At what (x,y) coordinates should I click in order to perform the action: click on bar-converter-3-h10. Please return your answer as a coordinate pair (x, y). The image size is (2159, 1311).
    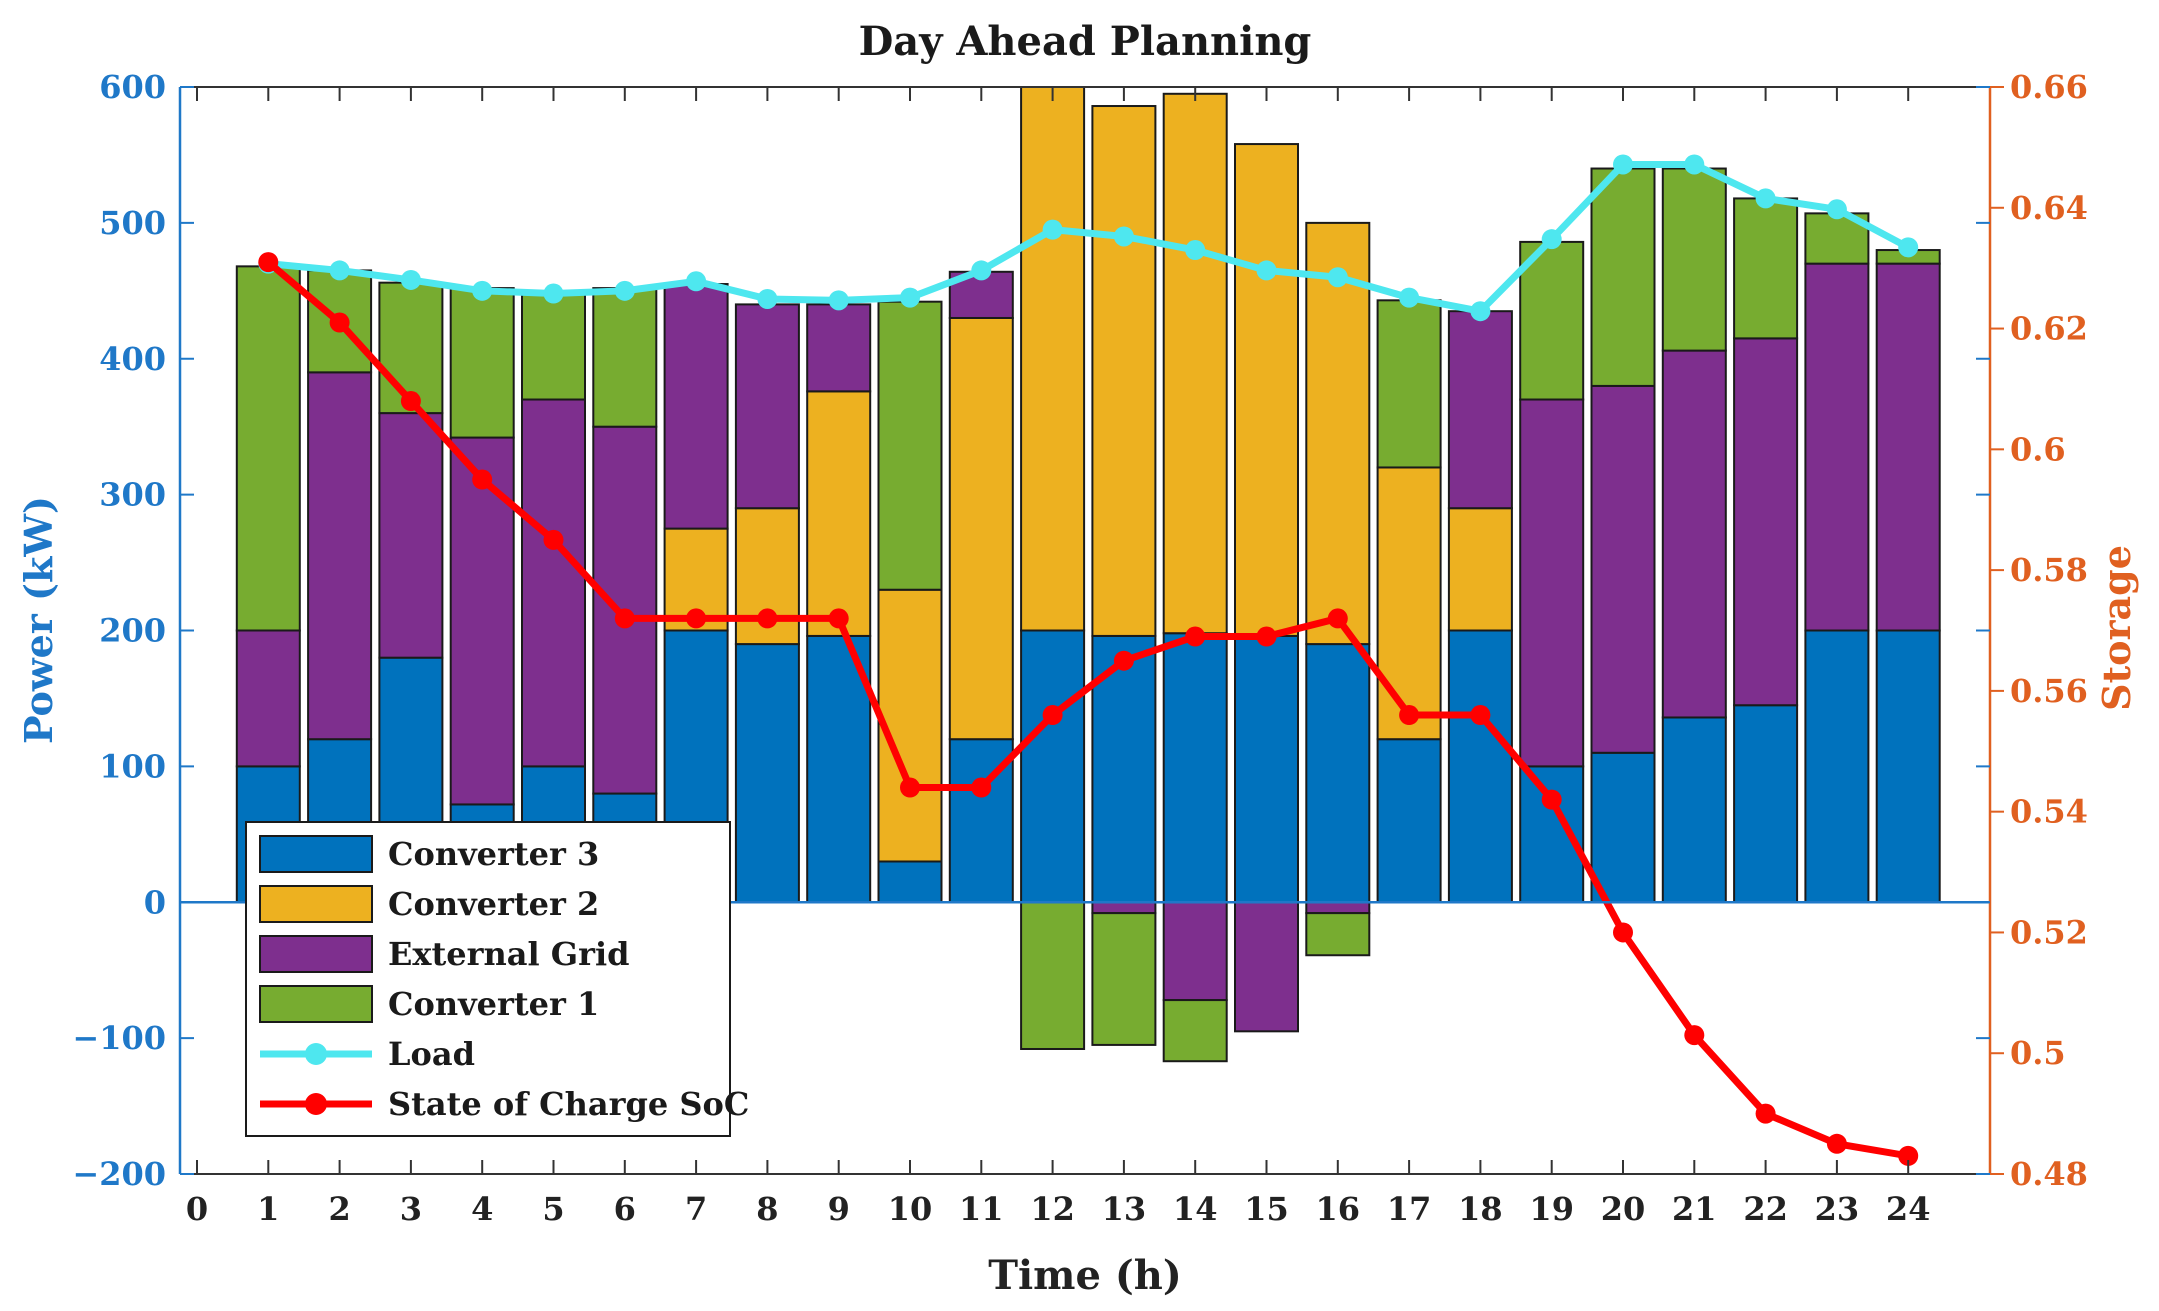
    Looking at the image, I should click on (910, 882).